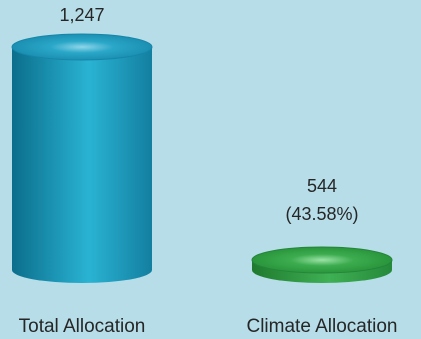 The width and height of the screenshot is (421, 339). I want to click on category-label-climate: Climate Allocation, so click(321, 326).